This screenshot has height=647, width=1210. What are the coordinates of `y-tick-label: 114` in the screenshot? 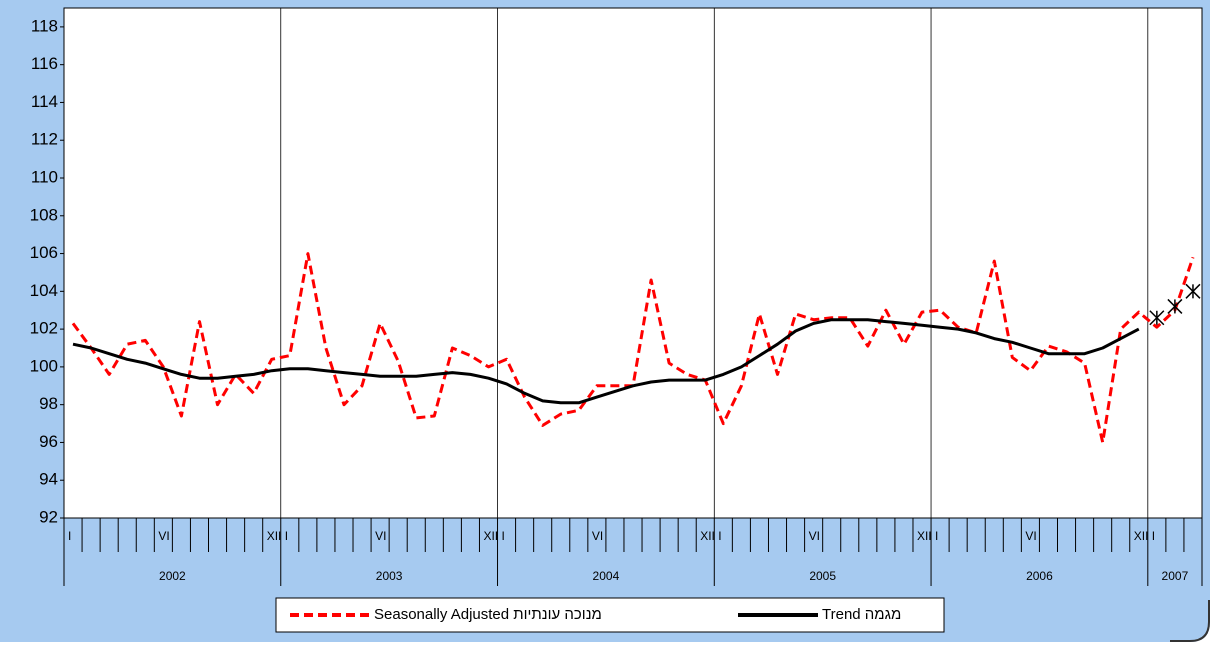 It's located at (44, 101).